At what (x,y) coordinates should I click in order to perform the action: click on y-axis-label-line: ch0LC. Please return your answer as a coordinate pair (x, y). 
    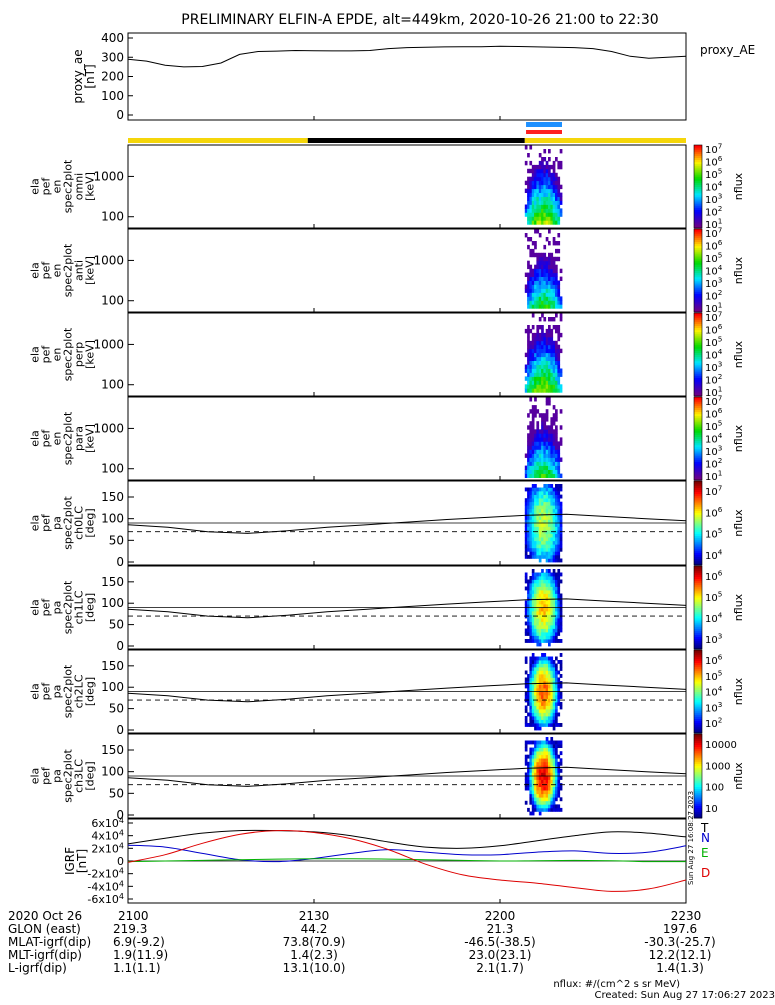
    Looking at the image, I should click on (78, 523).